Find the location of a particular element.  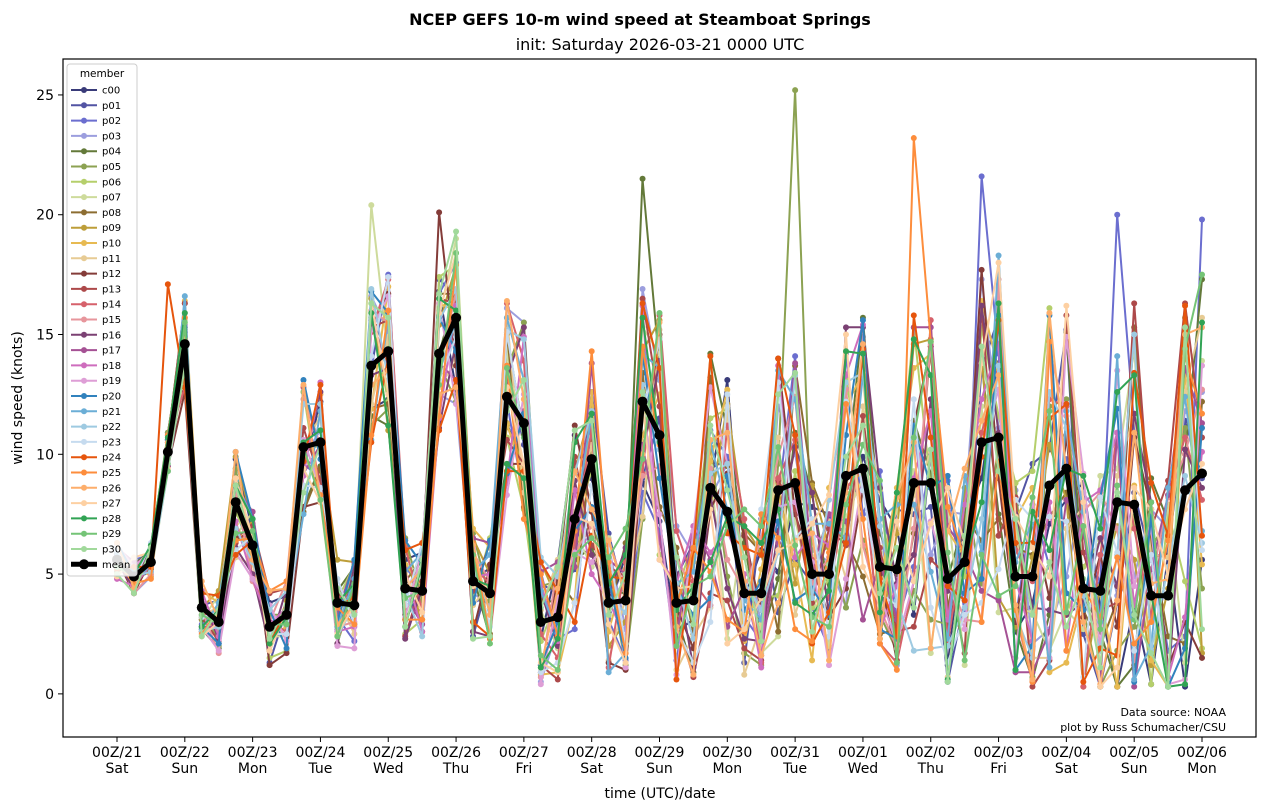

legend-label: p18 is located at coordinates (111, 366).